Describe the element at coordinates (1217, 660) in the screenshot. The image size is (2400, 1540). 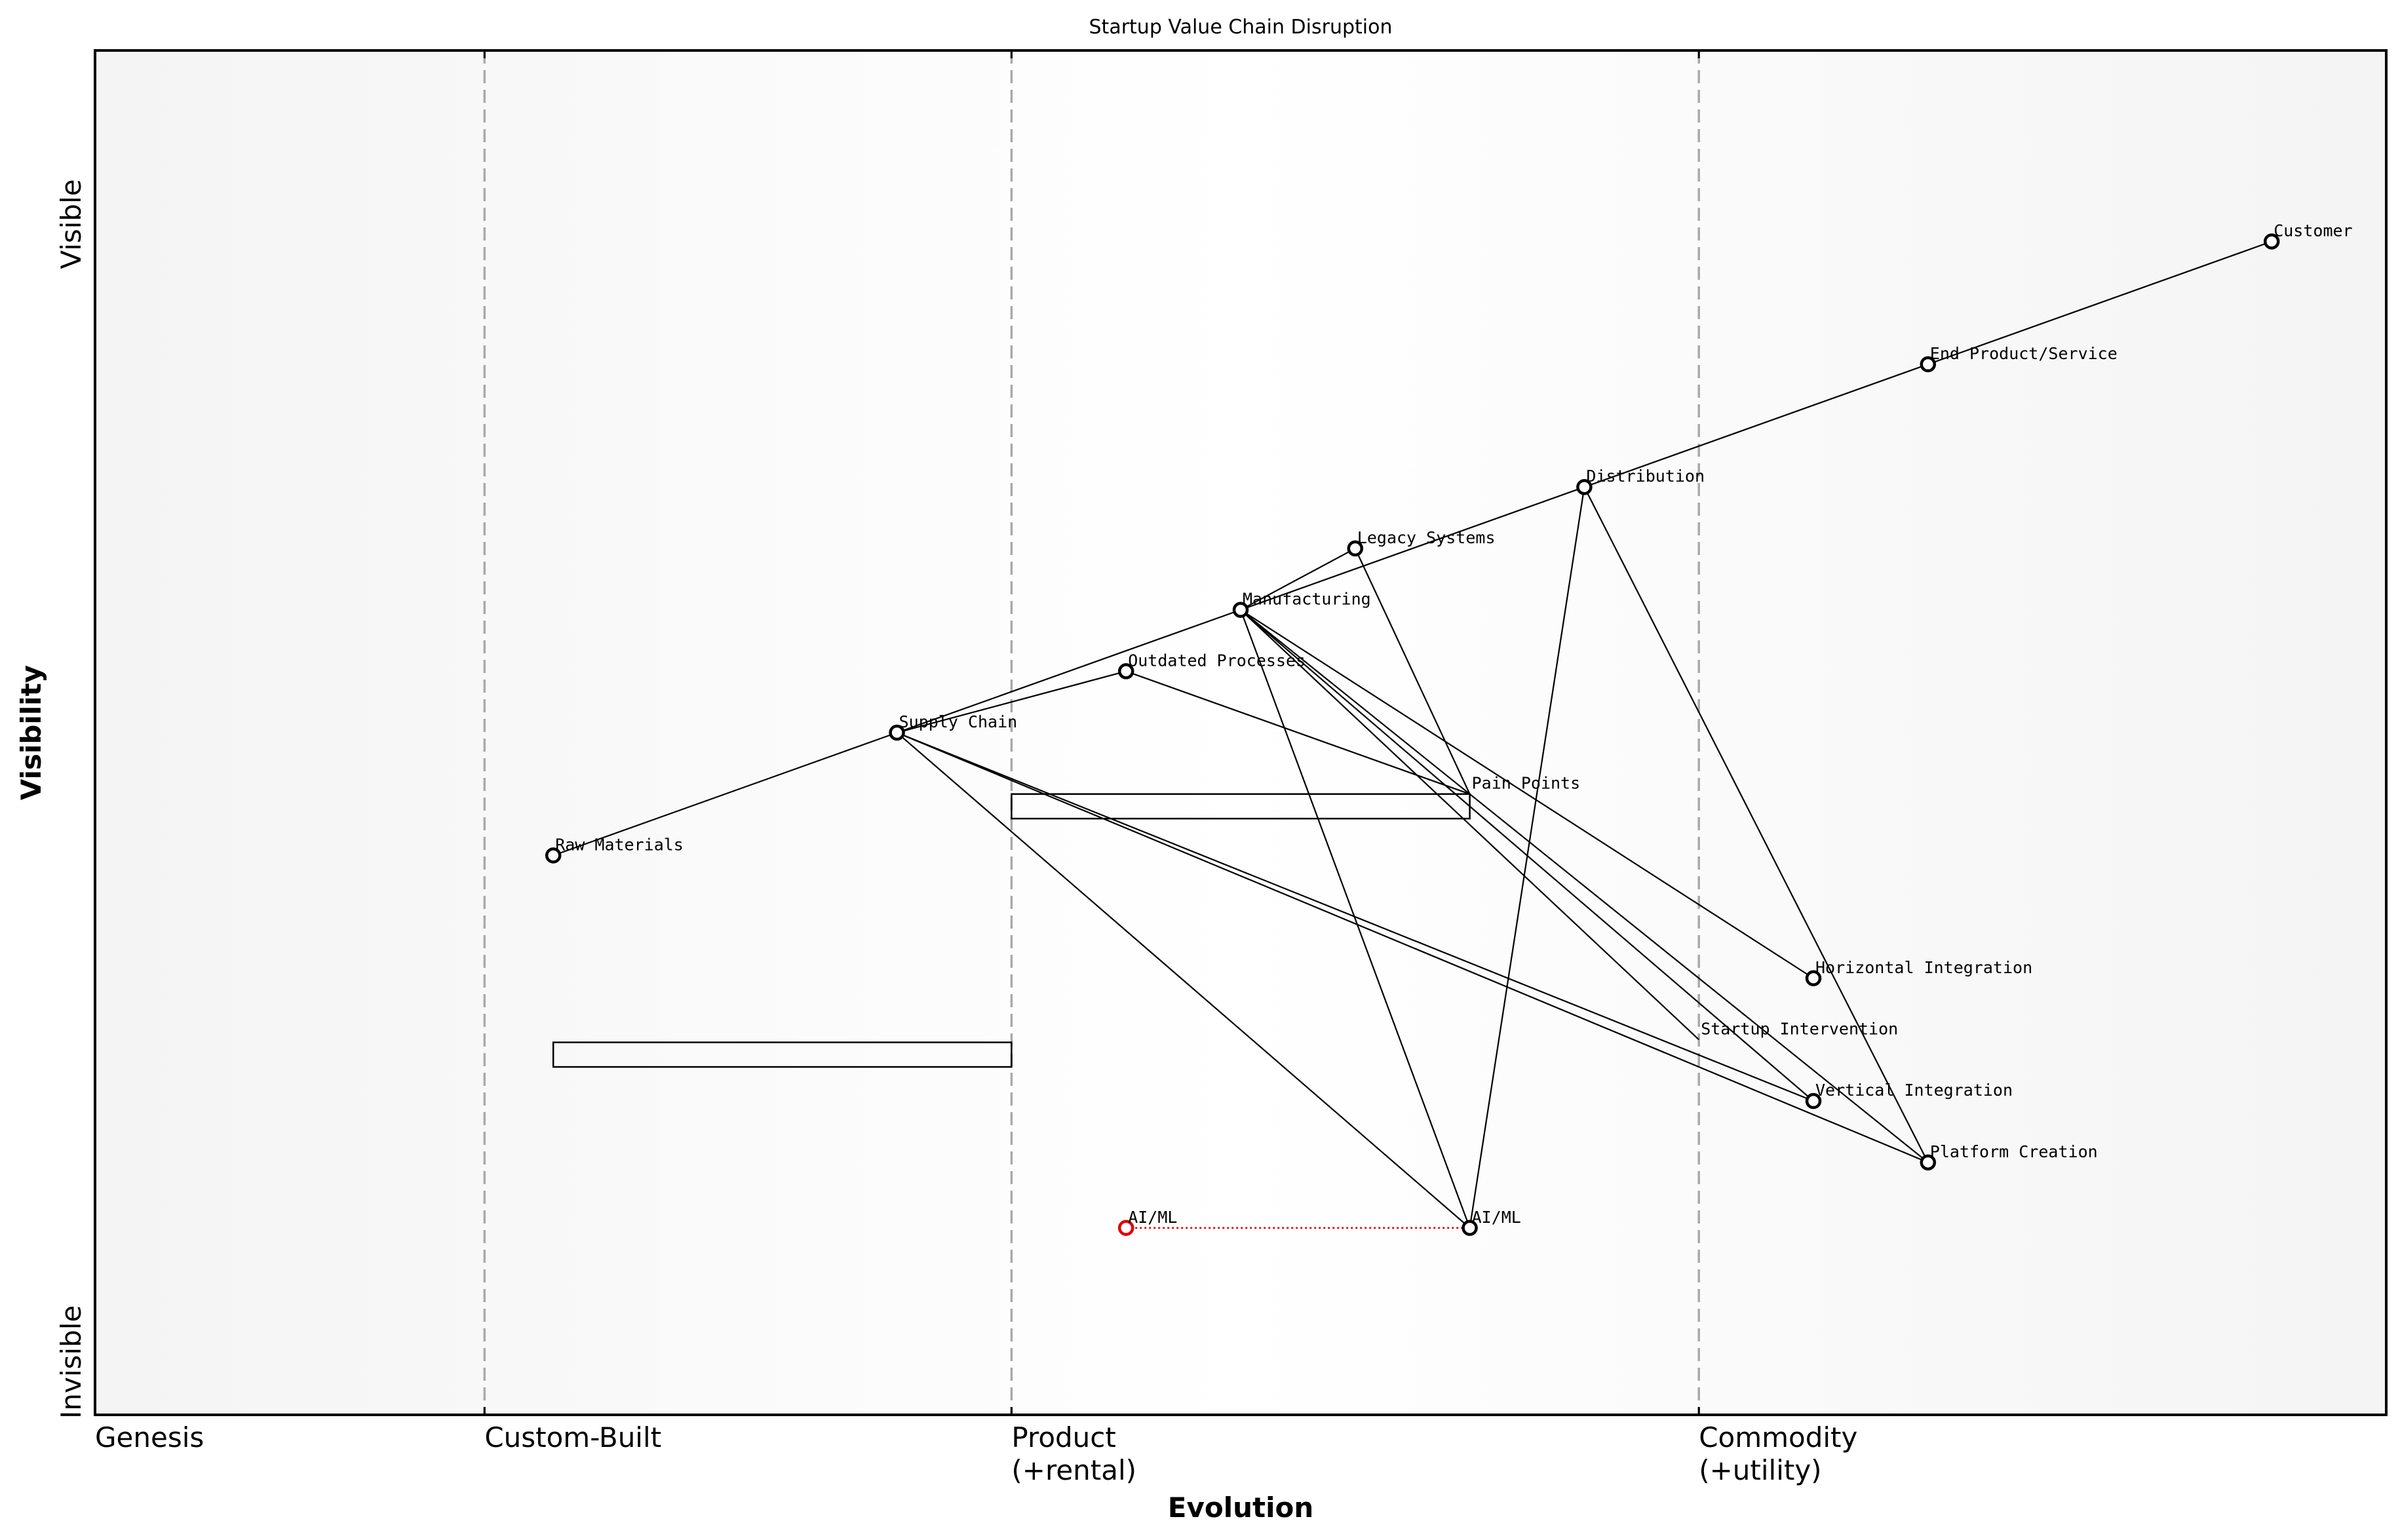
I see `component-label: Outdated Processes` at that location.